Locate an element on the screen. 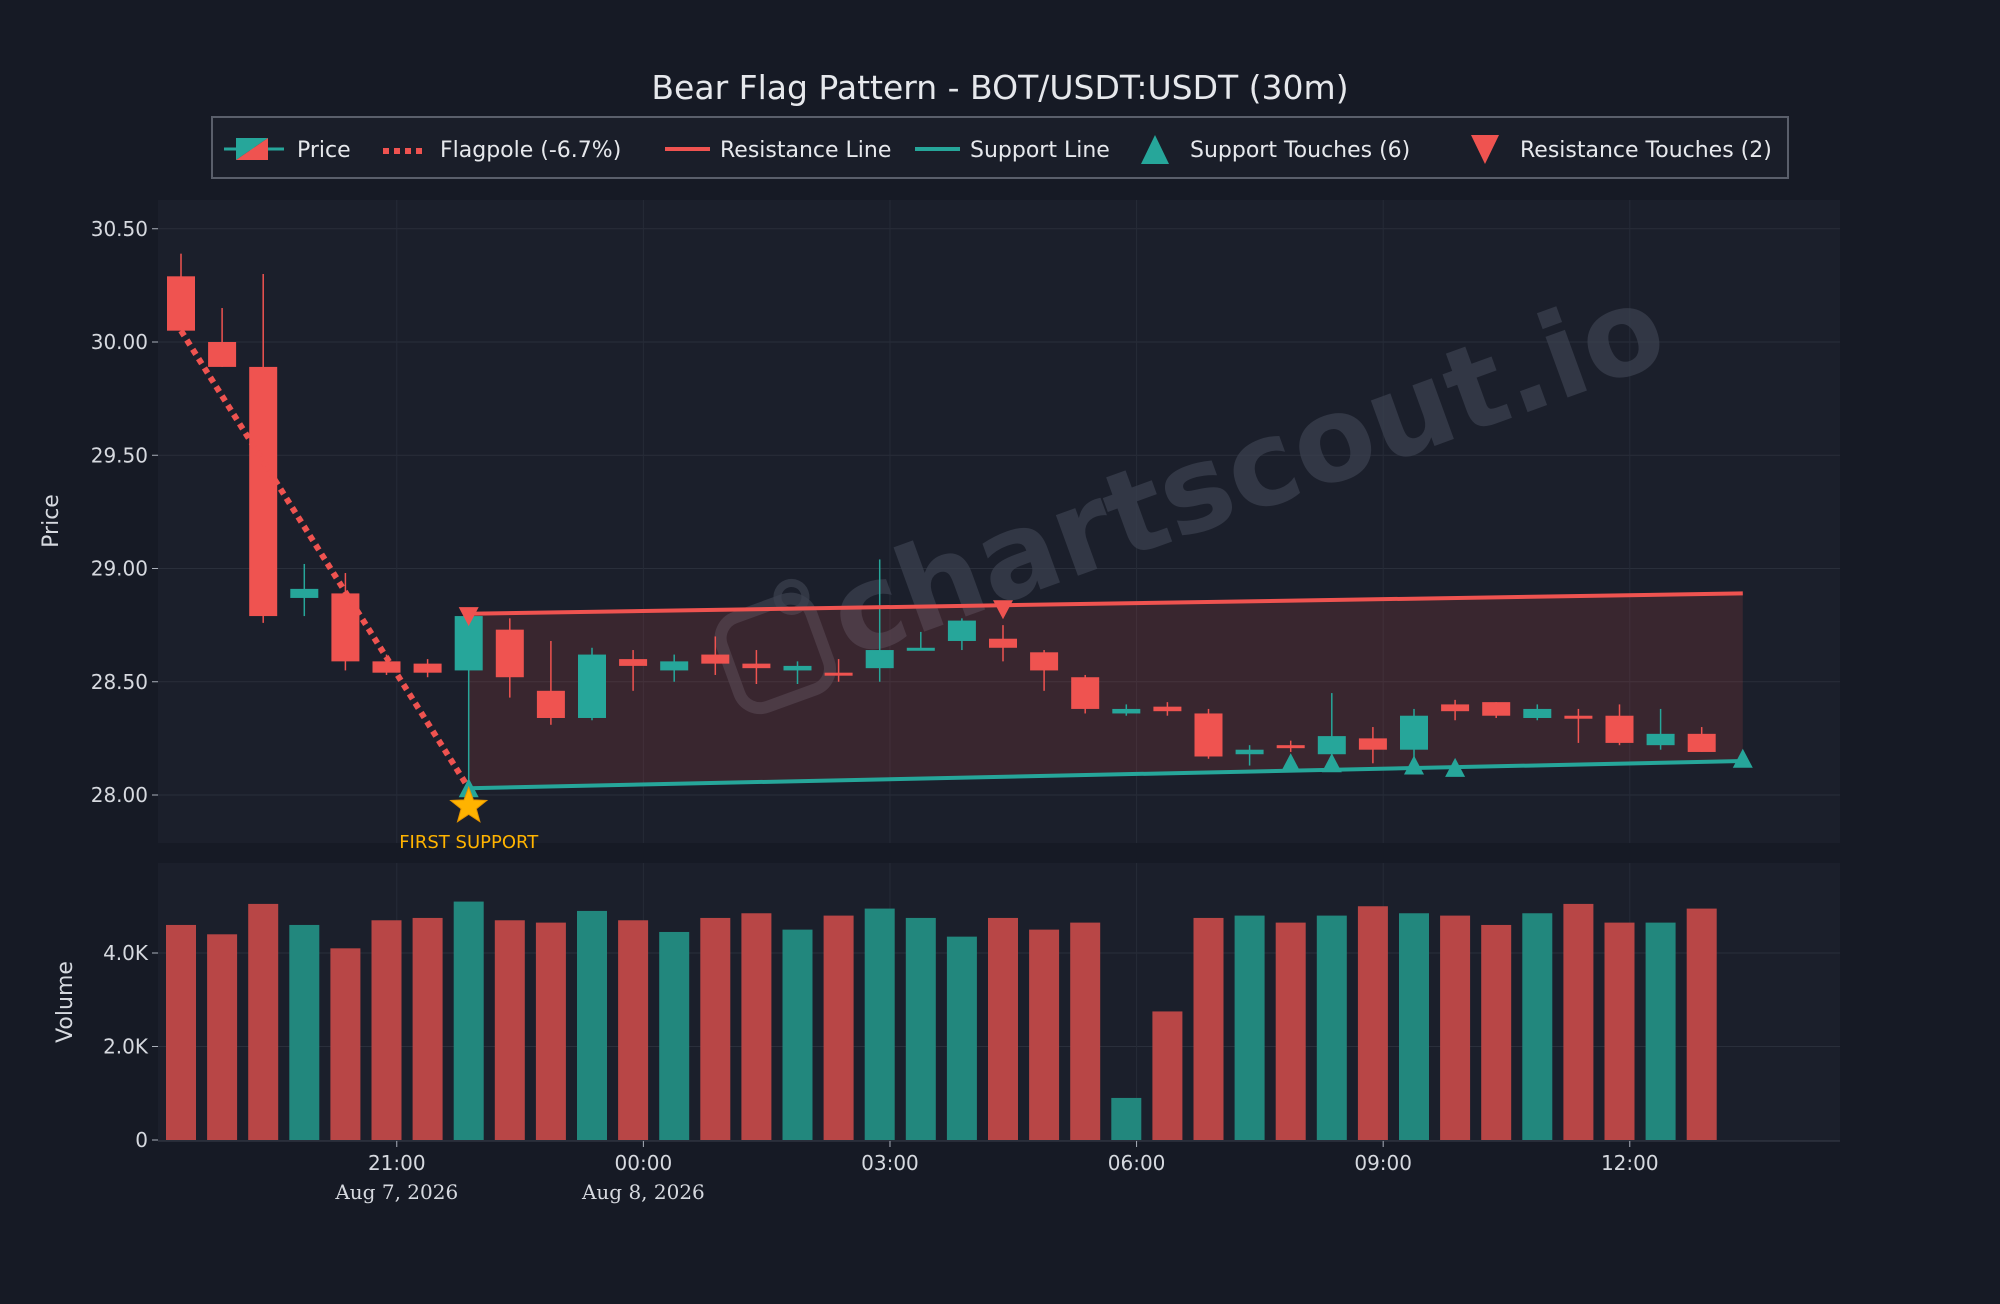 The width and height of the screenshot is (2000, 1304). chart-title: Bear Flag Pattern - BOT/USDT:USDT (30m) is located at coordinates (999, 87).